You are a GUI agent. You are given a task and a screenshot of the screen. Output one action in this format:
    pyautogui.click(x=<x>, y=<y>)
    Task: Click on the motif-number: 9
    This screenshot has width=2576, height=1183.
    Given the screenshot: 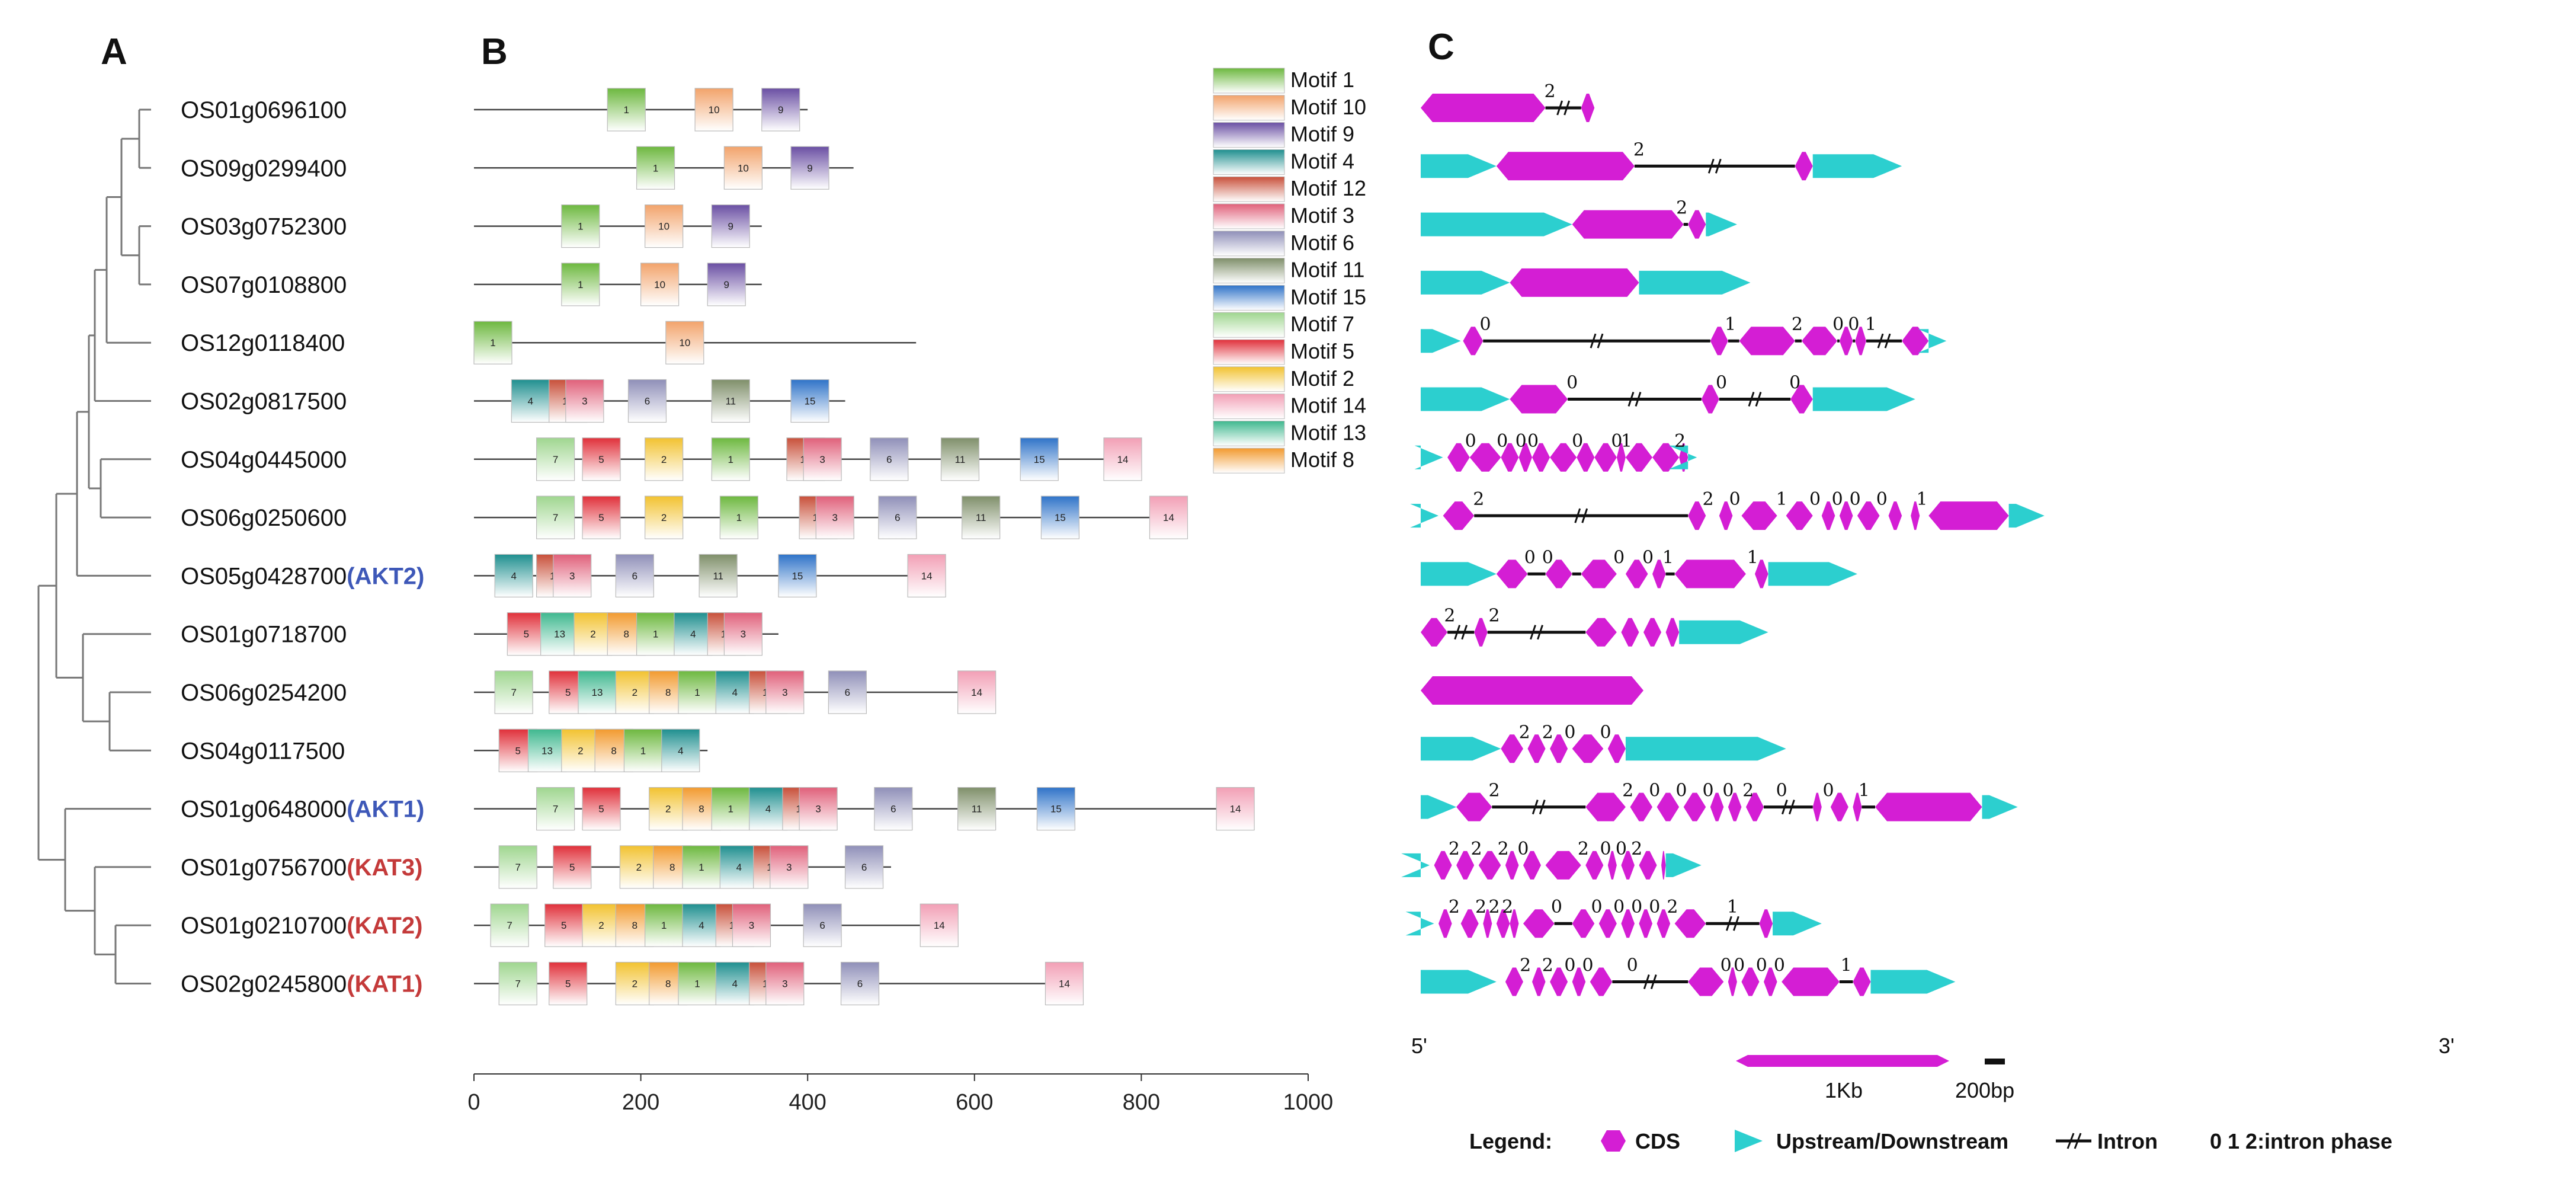 What is the action you would take?
    pyautogui.click(x=780, y=110)
    